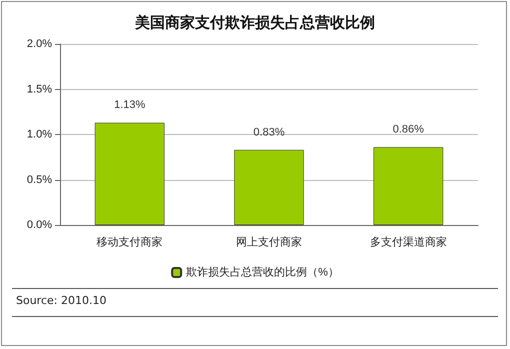 This screenshot has height=349, width=510. What do you see at coordinates (39, 89) in the screenshot?
I see `y-tick-label: 1.5%` at bounding box center [39, 89].